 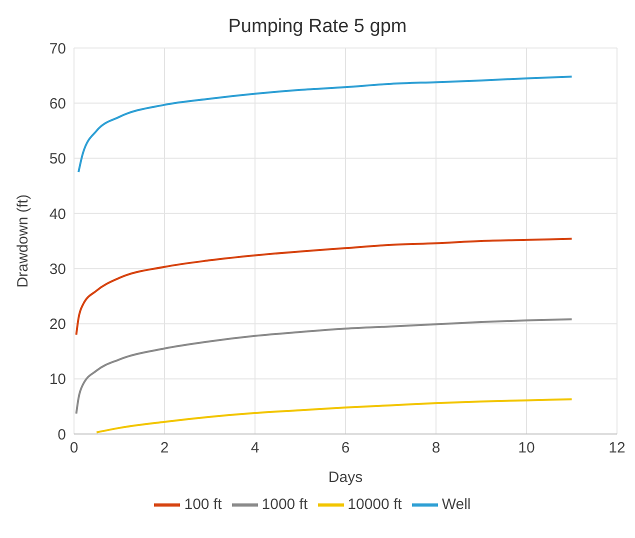 I want to click on chart-title: Pumping Rate 5 gpm, so click(x=317, y=26).